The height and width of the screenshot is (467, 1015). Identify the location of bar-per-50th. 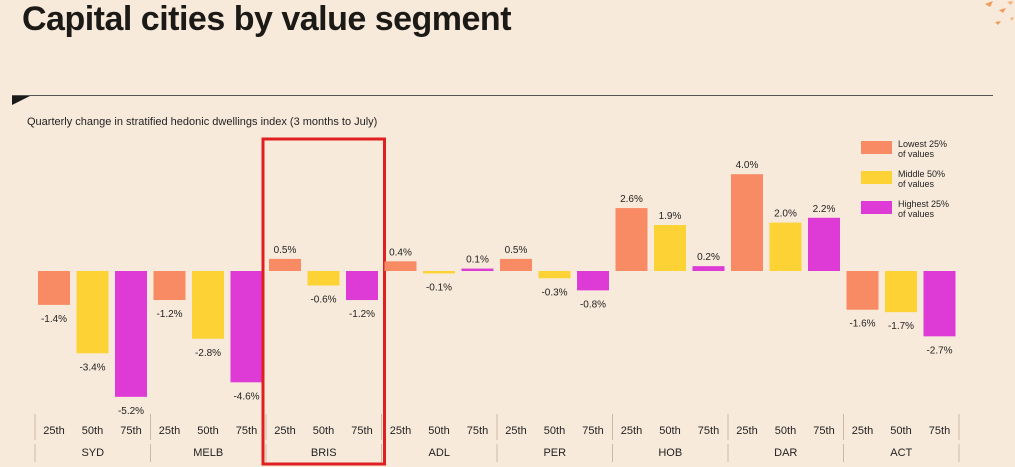
(554, 275).